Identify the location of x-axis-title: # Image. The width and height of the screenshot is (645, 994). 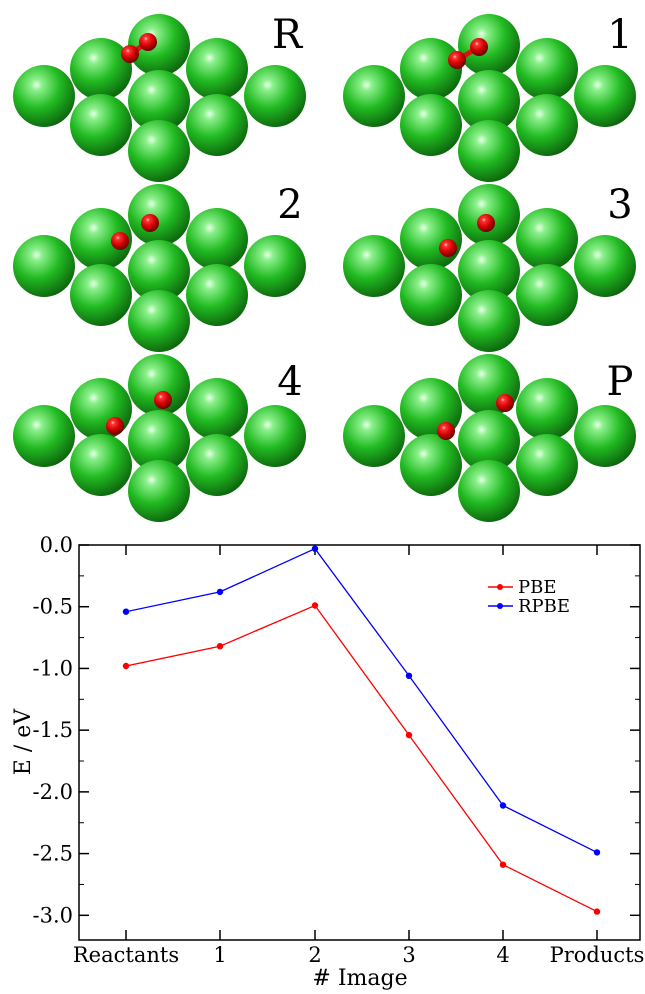
(359, 978).